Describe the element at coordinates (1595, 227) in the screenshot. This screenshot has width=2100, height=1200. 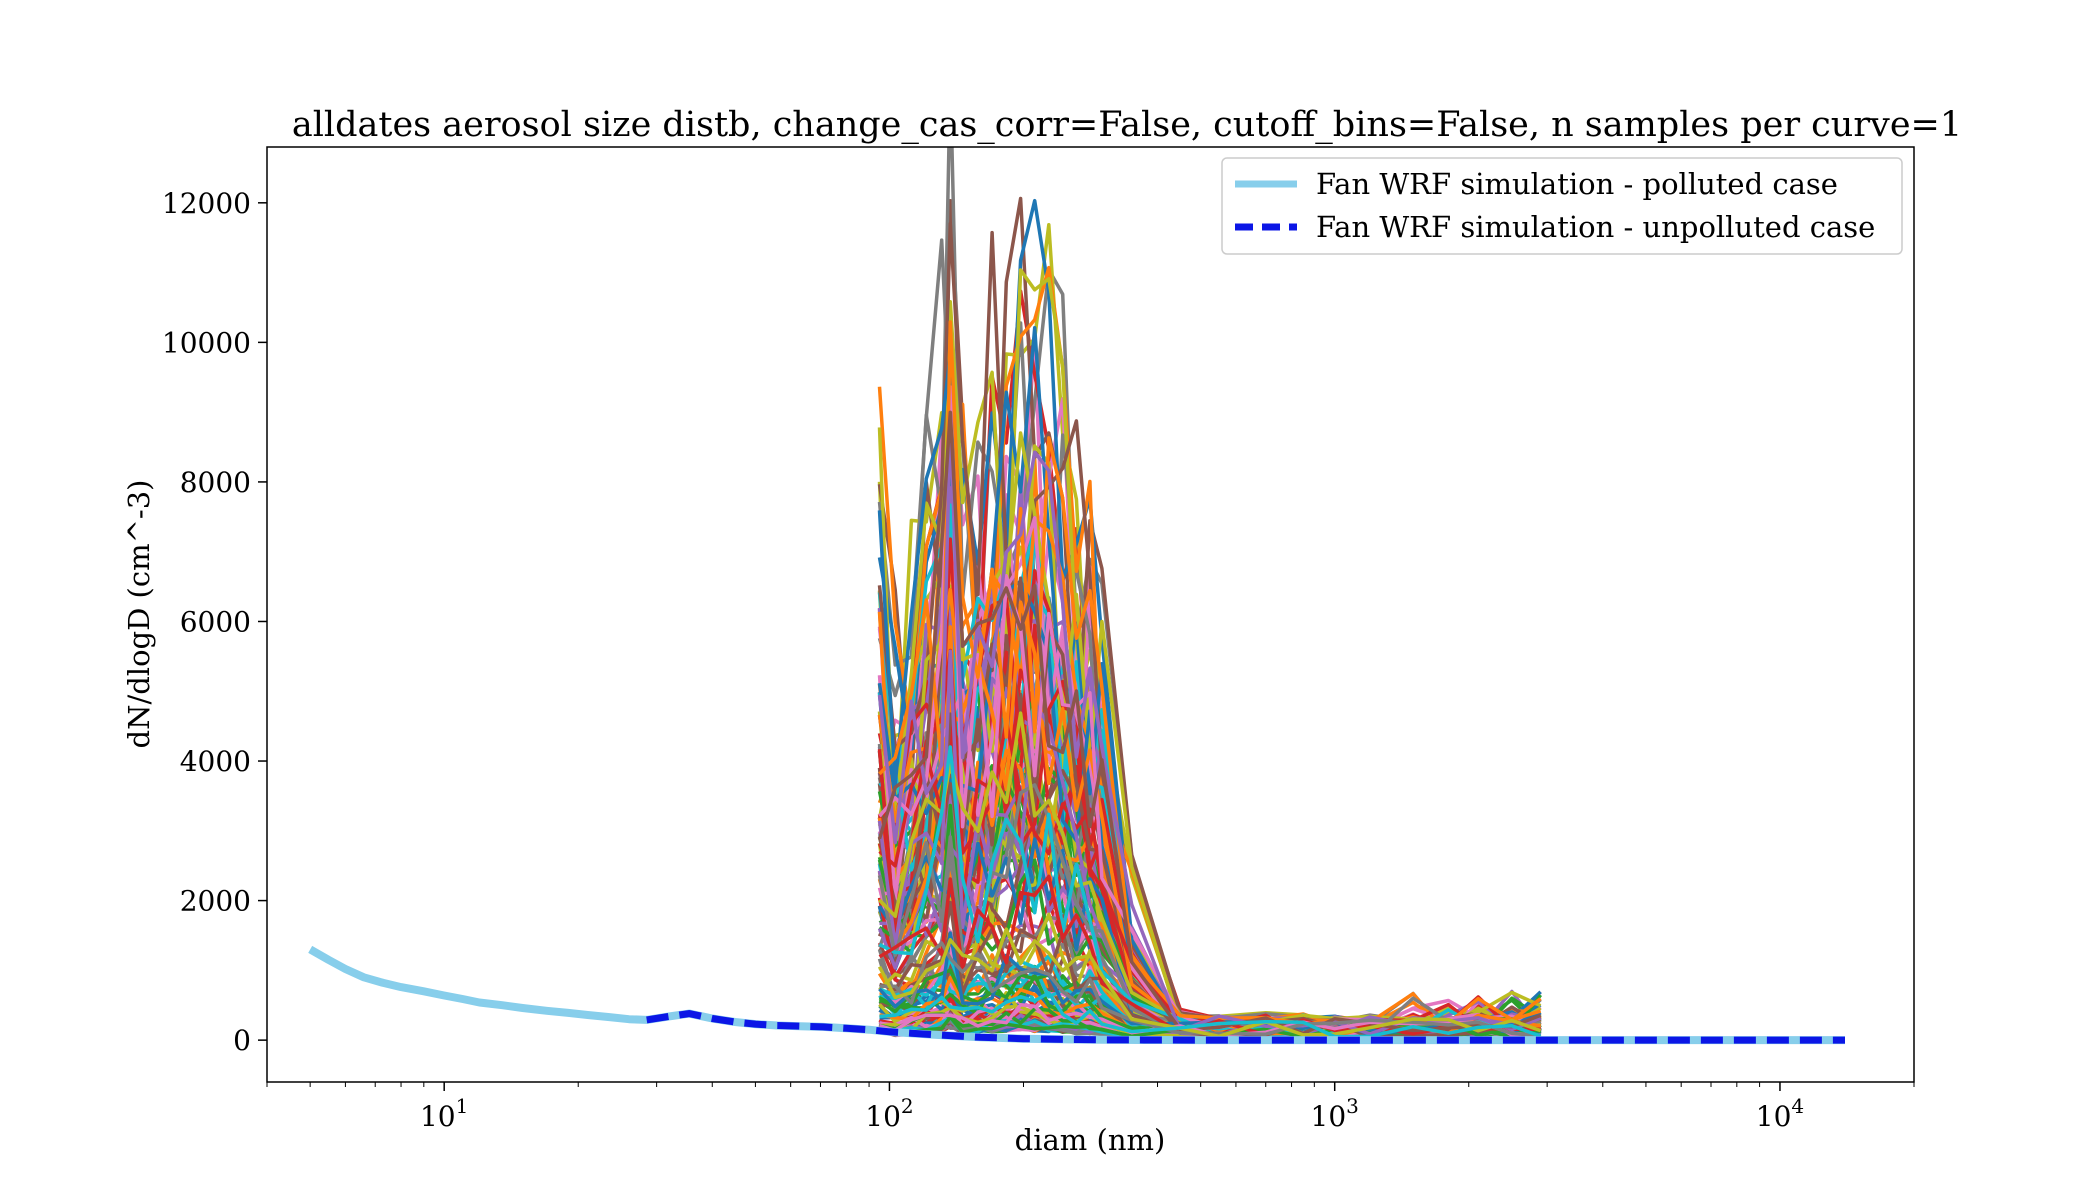
I see `legend-label-unpolluted: Fan WRF simulation - unpolluted case` at that location.